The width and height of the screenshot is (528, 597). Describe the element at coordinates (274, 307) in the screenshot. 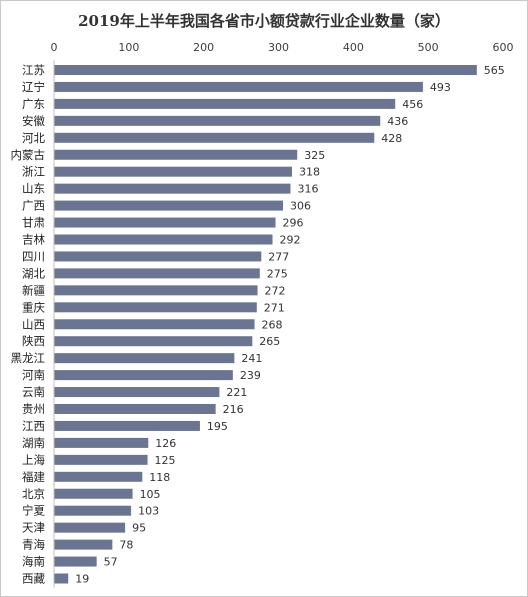

I see `data-label: 271` at that location.